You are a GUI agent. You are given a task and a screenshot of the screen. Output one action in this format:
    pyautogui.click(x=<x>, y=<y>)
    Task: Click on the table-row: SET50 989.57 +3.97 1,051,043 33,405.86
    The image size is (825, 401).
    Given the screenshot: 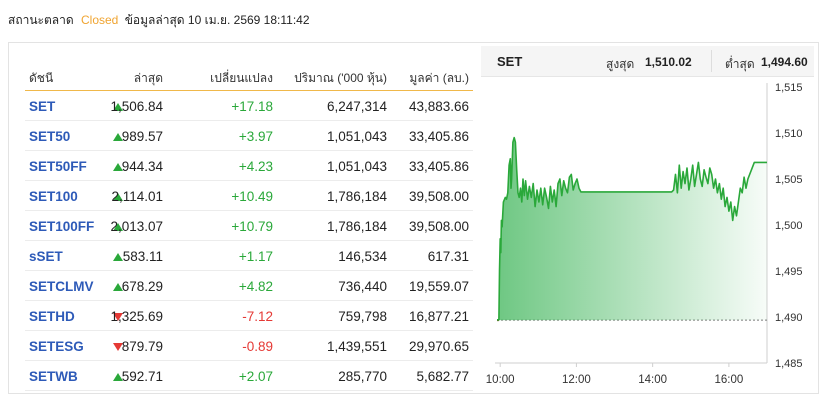 What is the action you would take?
    pyautogui.click(x=249, y=136)
    